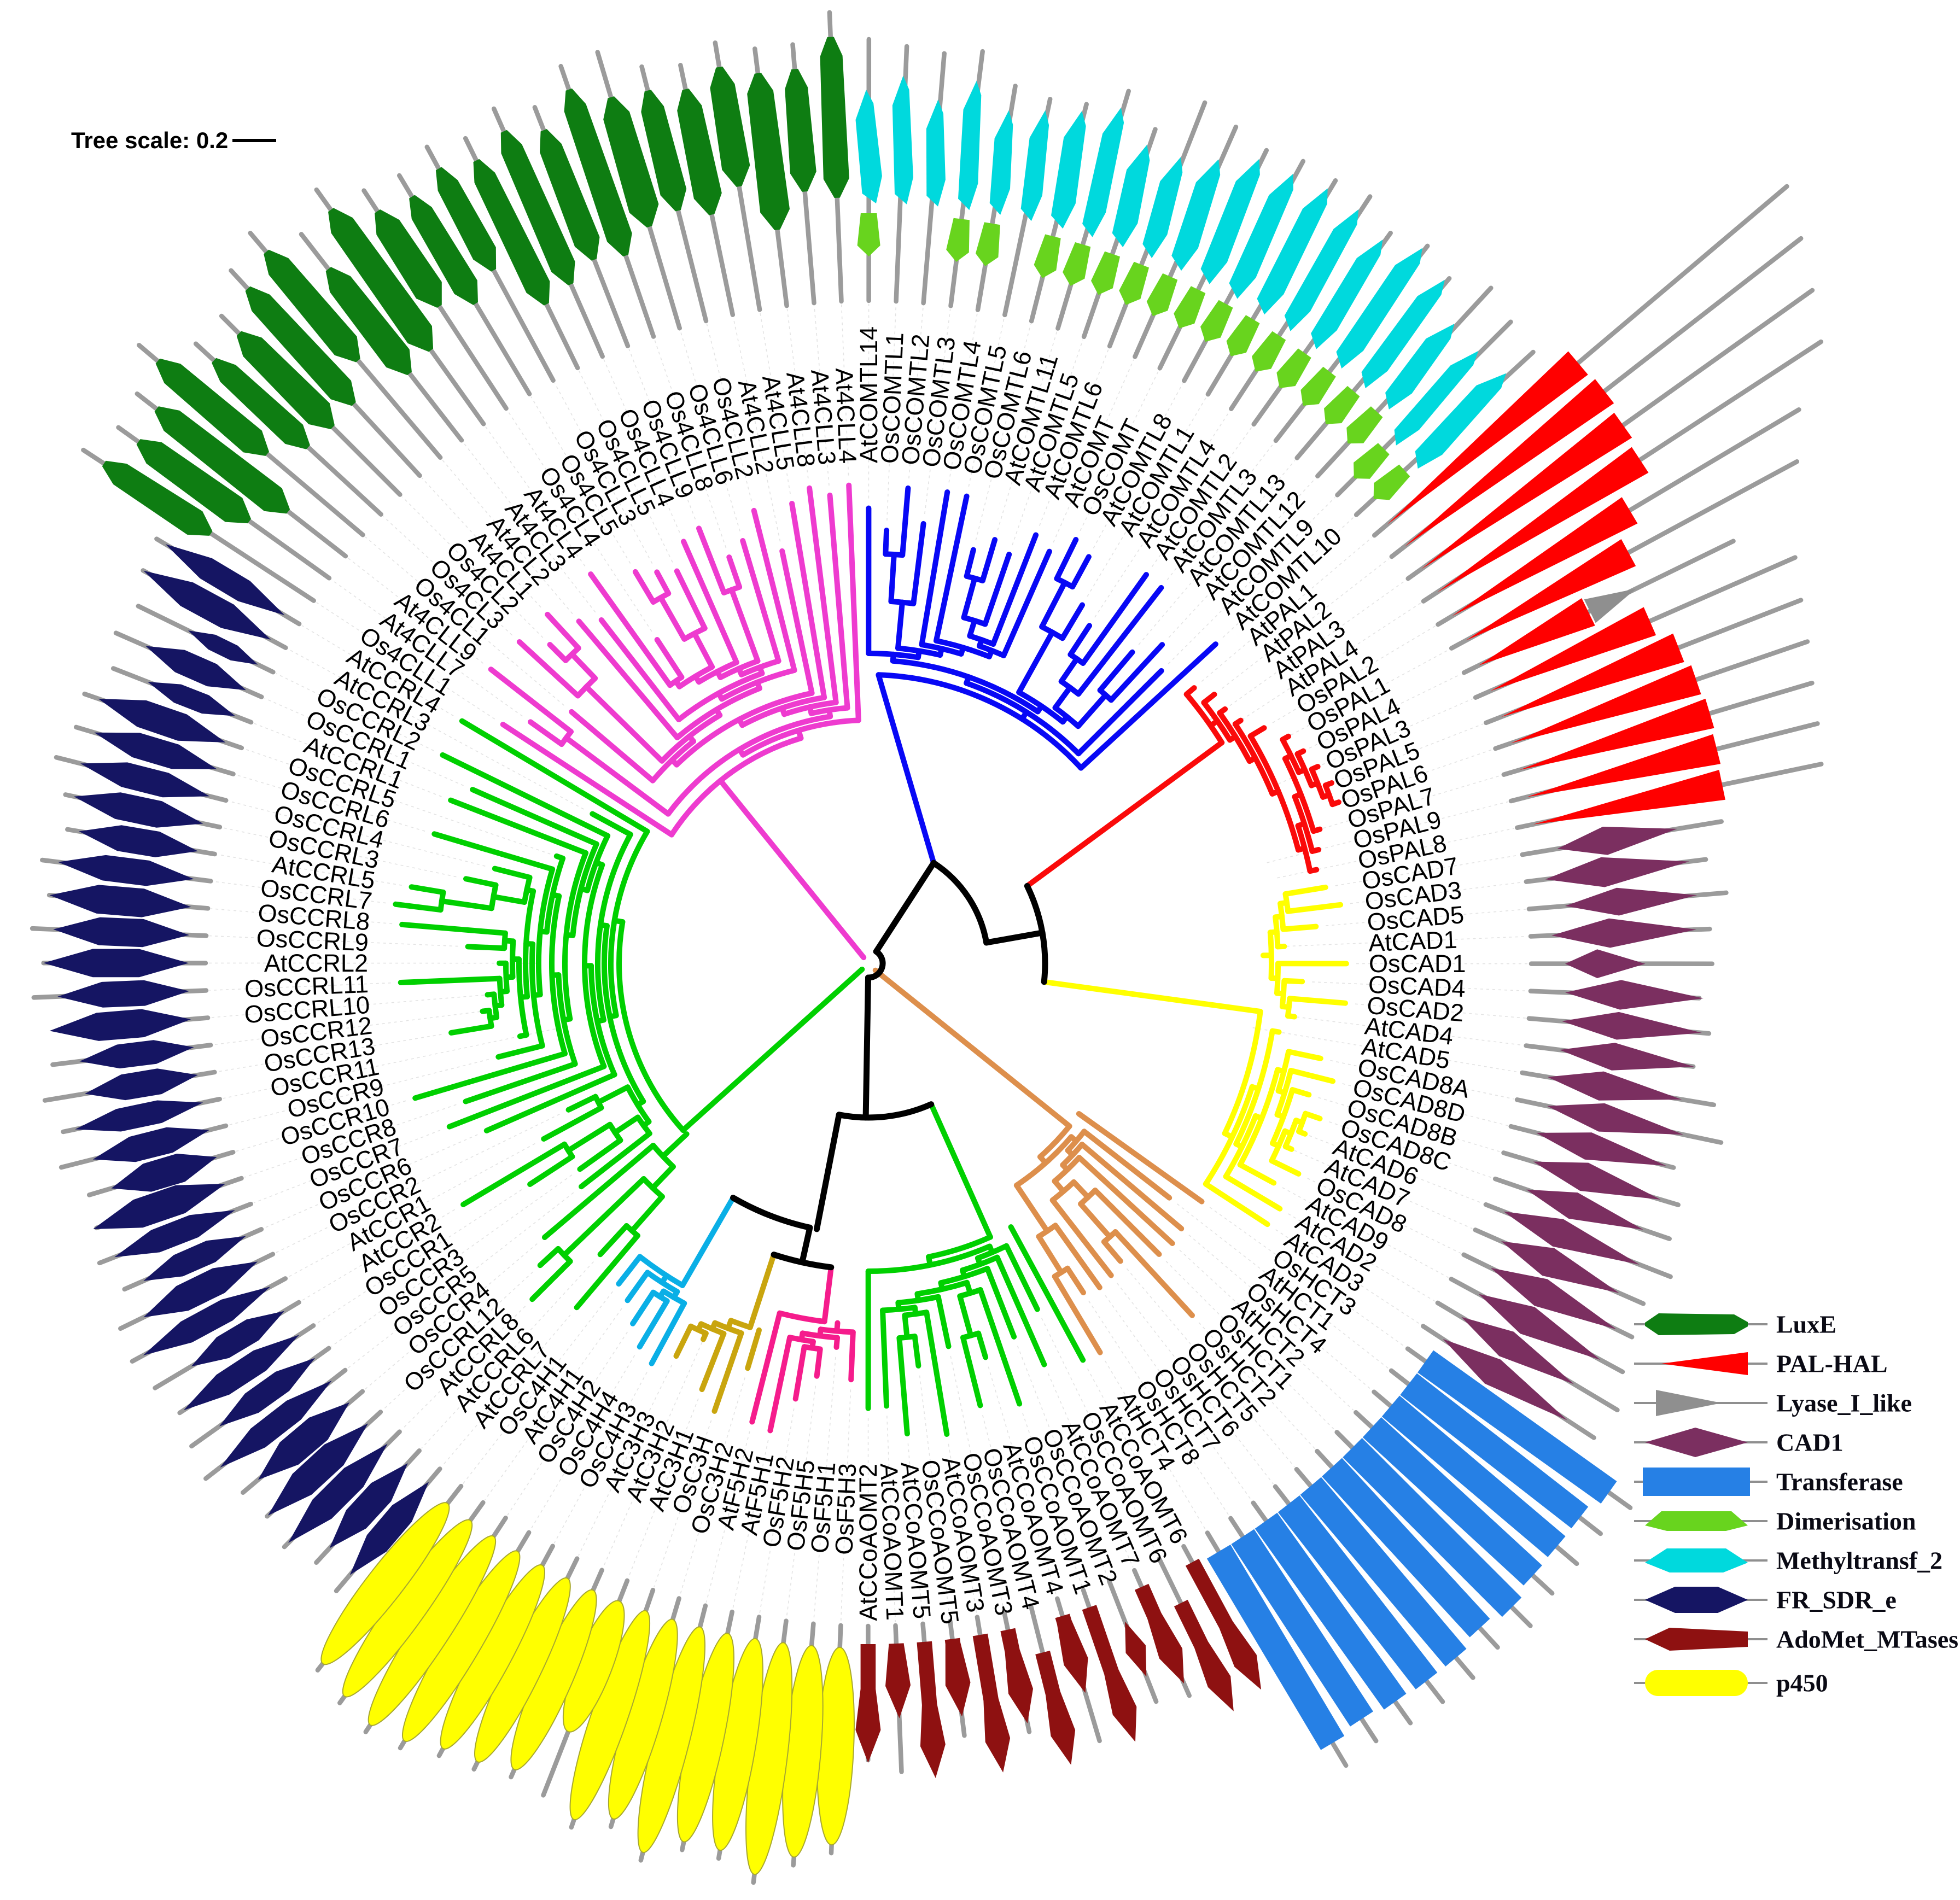  I want to click on svg-text: OsF5H3, so click(845, 1510).